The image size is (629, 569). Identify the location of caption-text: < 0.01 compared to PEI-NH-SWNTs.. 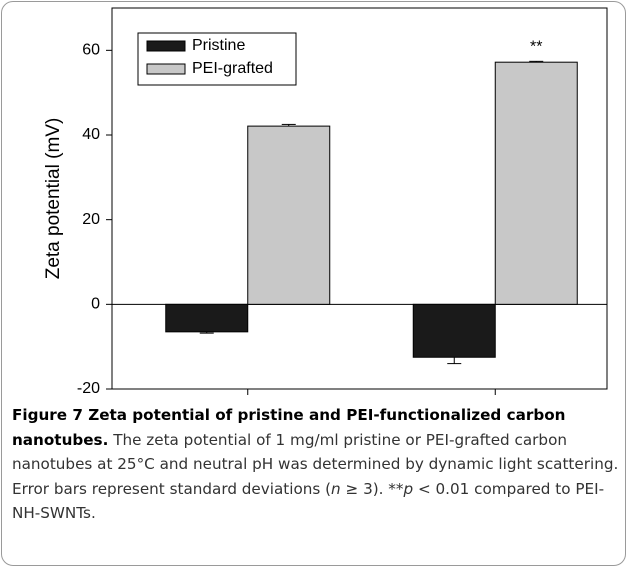
(308, 501).